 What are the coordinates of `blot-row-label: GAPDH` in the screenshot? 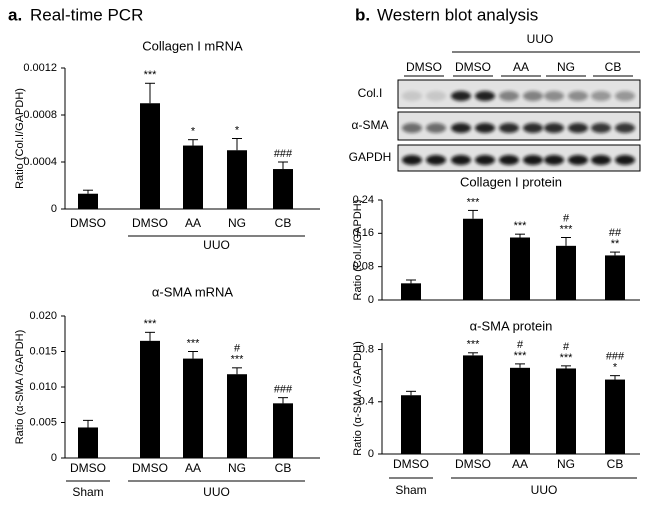 It's located at (370, 157).